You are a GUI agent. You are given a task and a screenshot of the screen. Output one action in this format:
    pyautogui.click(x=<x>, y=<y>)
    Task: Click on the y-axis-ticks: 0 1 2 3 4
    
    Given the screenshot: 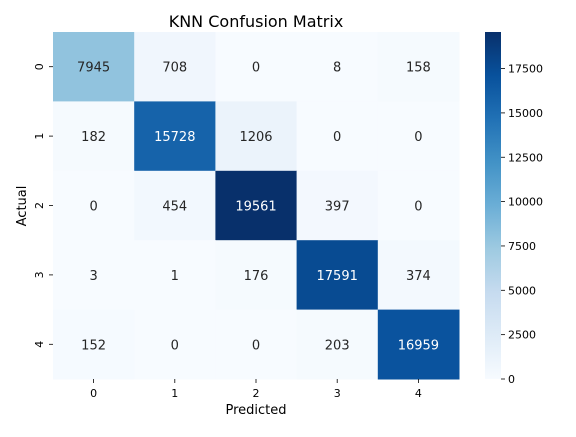 What is the action you would take?
    pyautogui.click(x=43, y=205)
    